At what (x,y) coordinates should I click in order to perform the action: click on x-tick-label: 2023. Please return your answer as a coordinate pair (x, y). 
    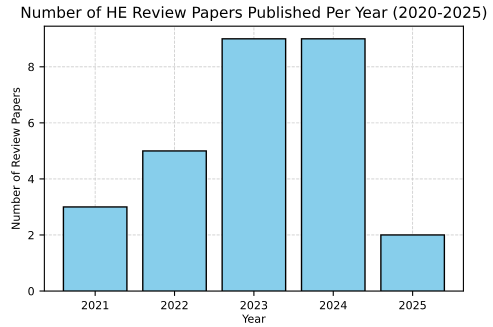
    Looking at the image, I should click on (254, 305).